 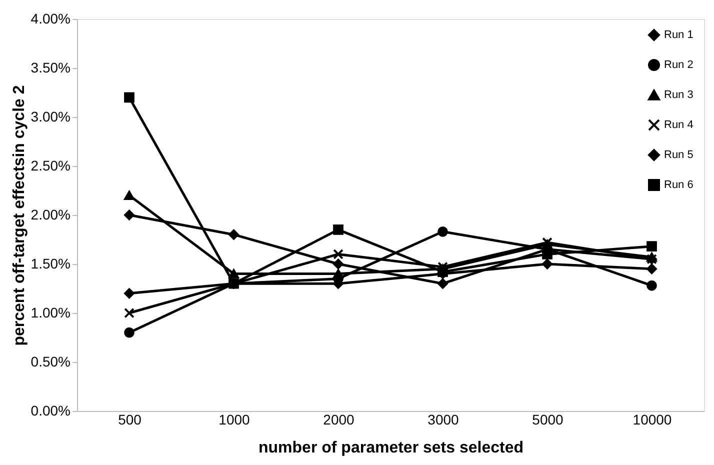 I want to click on y-tick-label: 1.50%, so click(x=50, y=264).